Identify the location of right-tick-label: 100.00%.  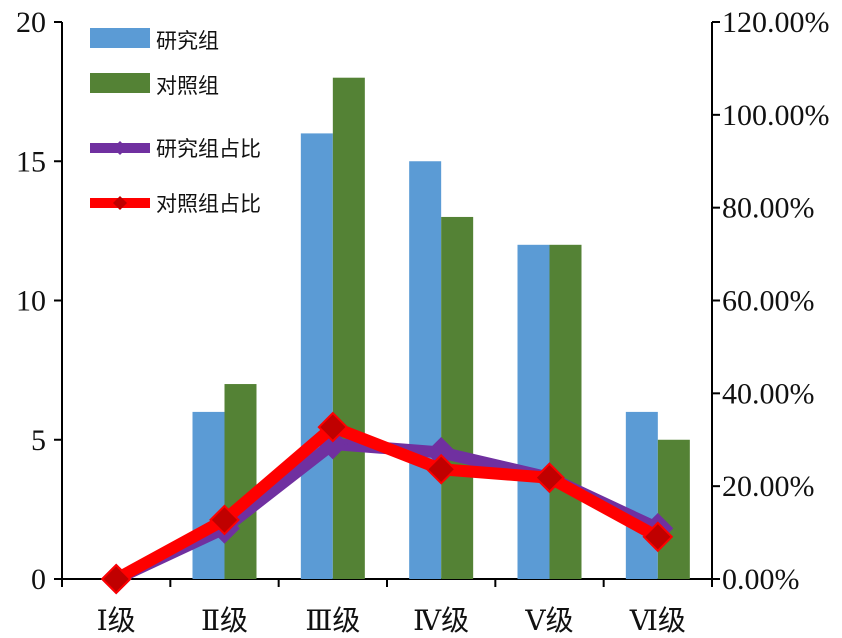
(776, 115).